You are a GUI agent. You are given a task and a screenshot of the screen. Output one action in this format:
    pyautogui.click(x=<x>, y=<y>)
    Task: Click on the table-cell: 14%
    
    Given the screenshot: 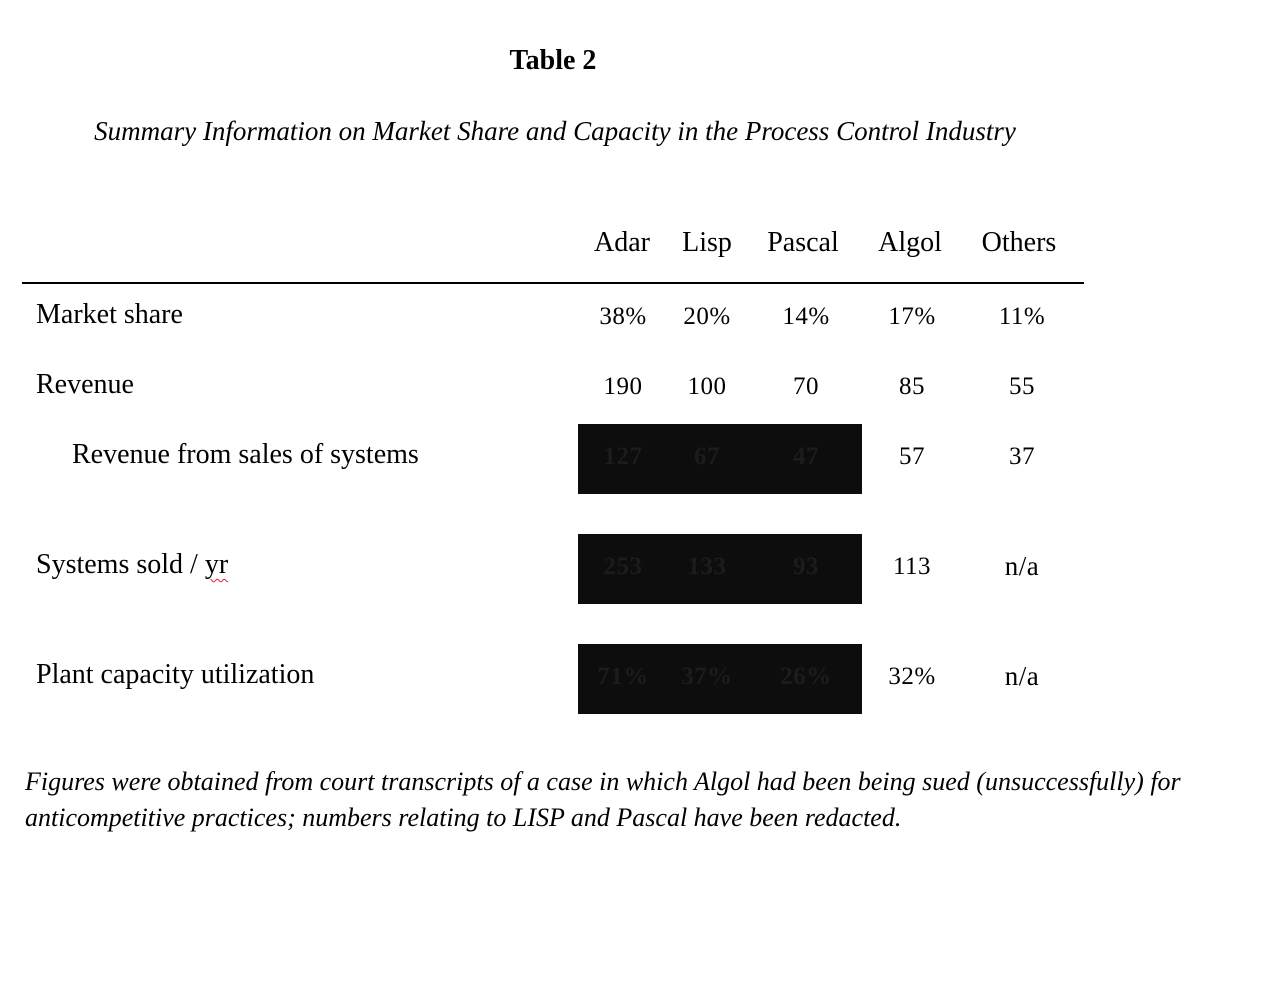 What is the action you would take?
    pyautogui.click(x=806, y=316)
    